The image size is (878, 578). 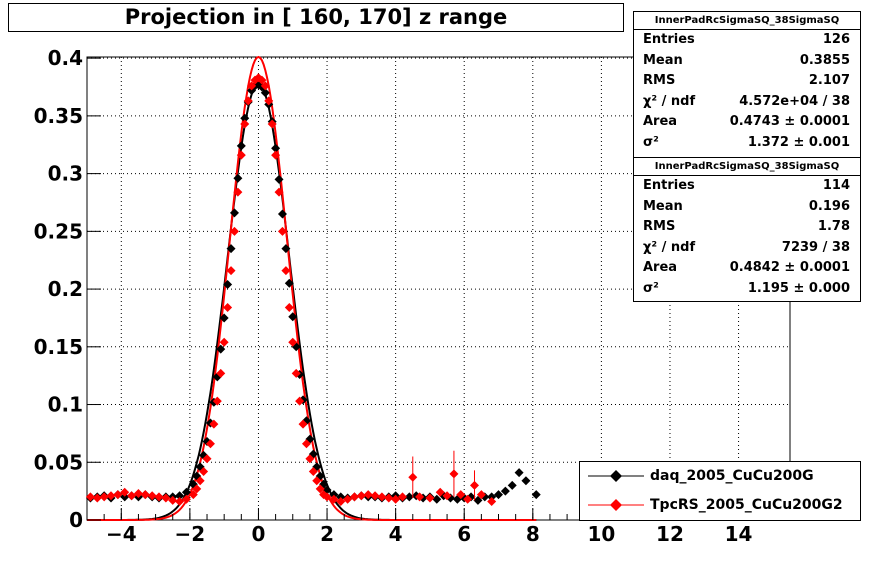 I want to click on stats-value: 0.4743 ± 0.0001, so click(x=789, y=122).